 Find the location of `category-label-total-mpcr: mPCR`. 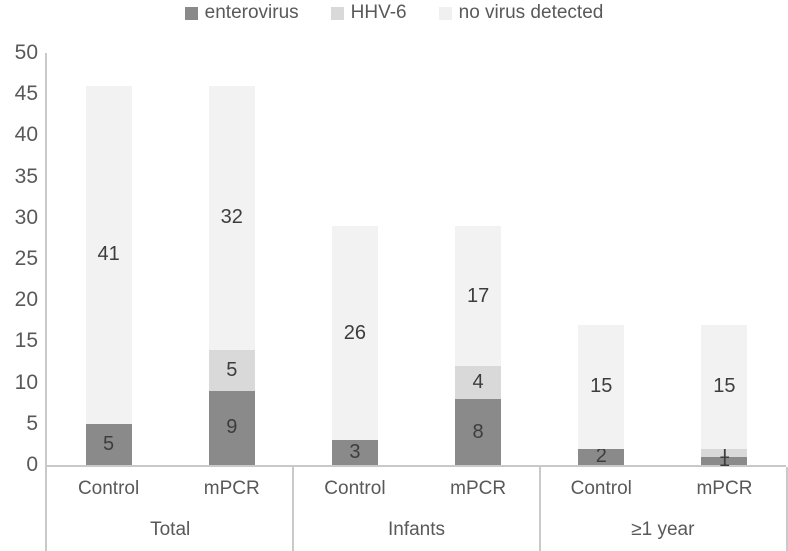

category-label-total-mpcr: mPCR is located at coordinates (231, 488).